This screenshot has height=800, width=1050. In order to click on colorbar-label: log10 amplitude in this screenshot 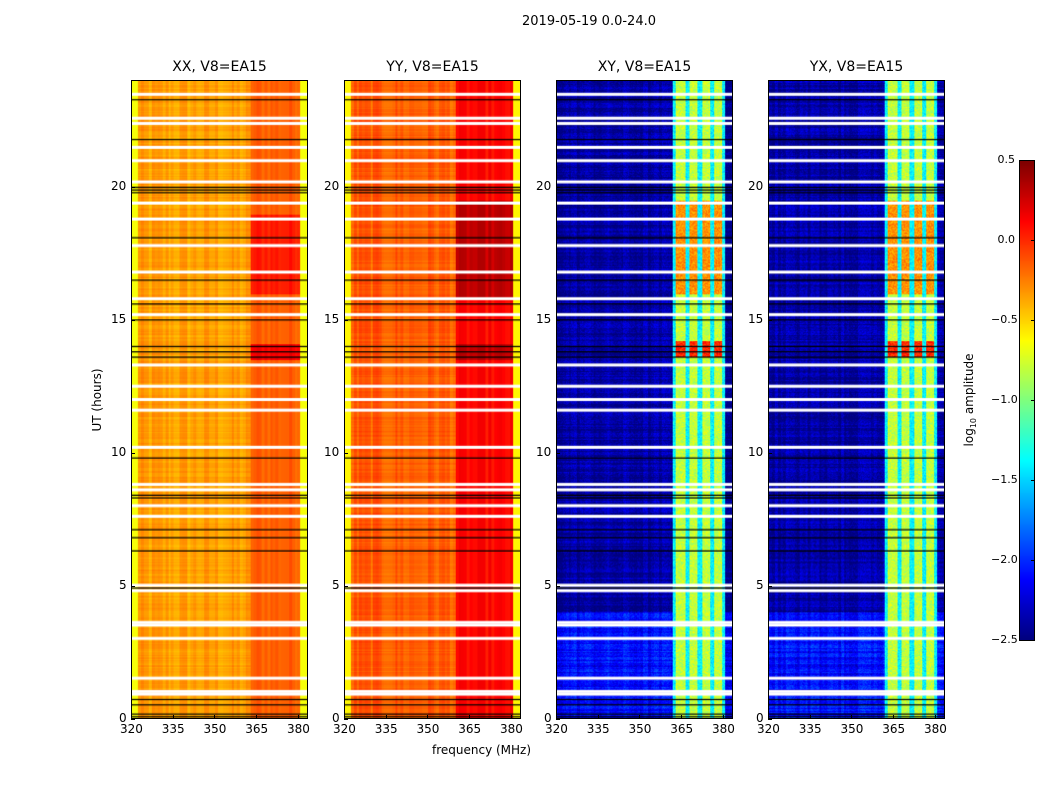, I will do `click(970, 400)`.